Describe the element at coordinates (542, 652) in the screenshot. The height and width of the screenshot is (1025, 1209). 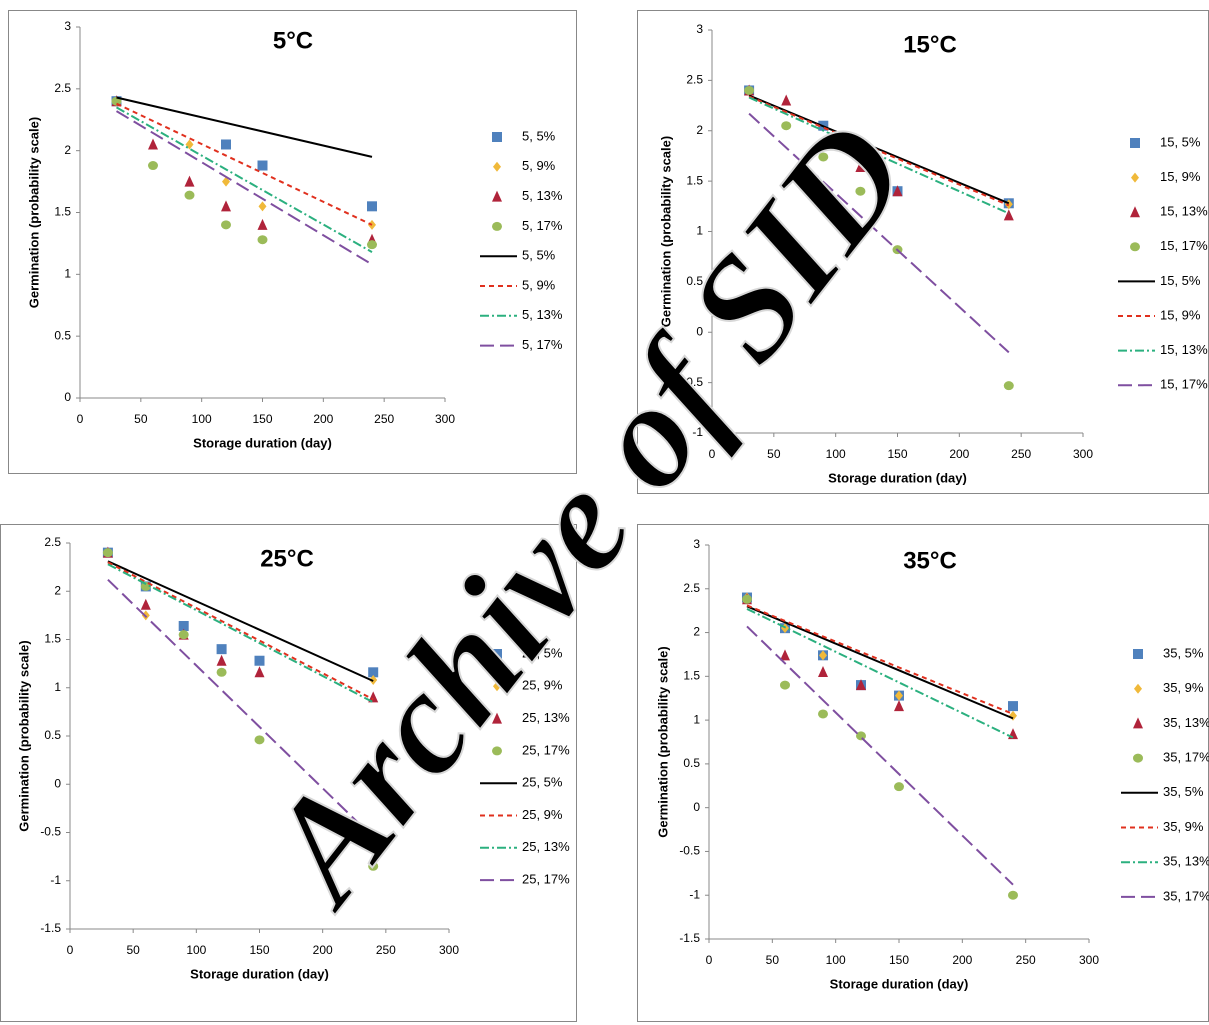
I see `legend-label: 25, 5%` at that location.